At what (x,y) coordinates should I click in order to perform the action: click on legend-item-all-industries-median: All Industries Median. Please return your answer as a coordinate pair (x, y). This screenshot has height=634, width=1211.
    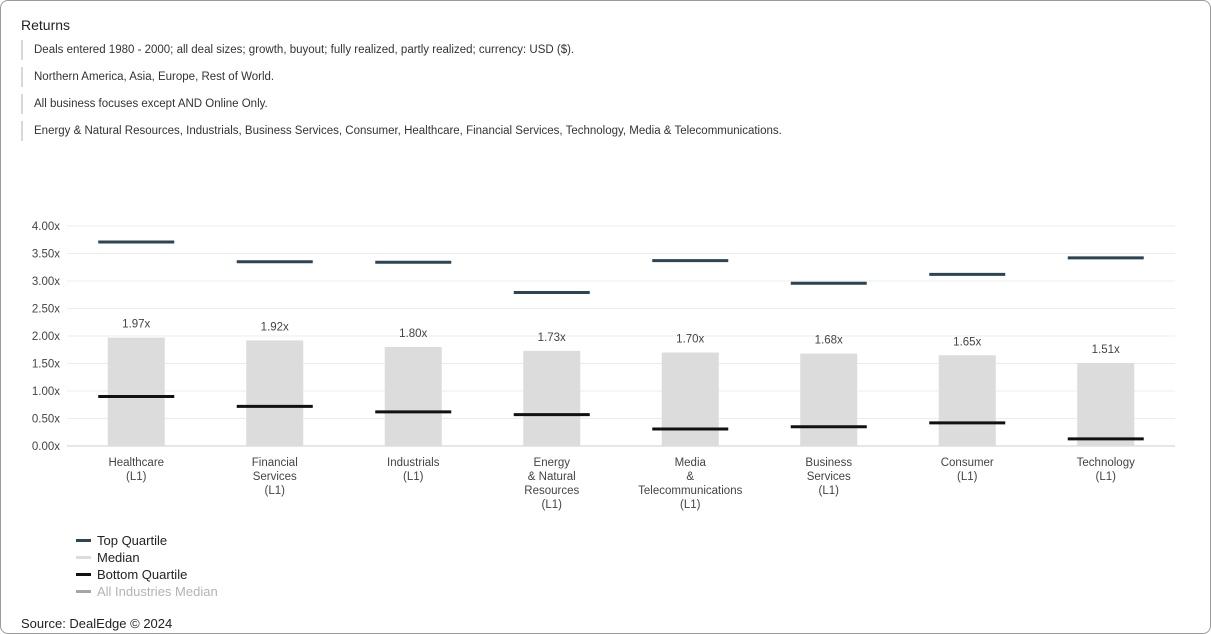
    Looking at the image, I should click on (147, 591).